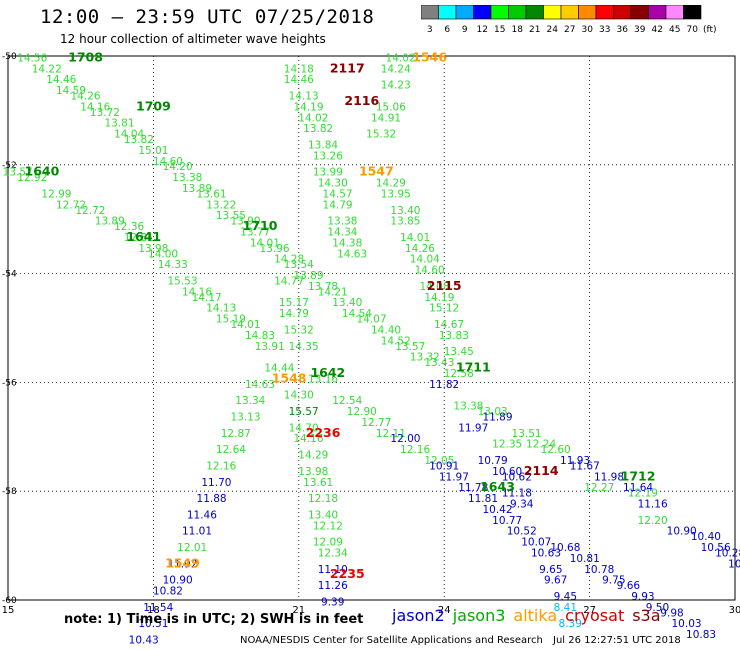  Describe the element at coordinates (9, 57) in the screenshot. I see `y-tick-label: -50` at that location.